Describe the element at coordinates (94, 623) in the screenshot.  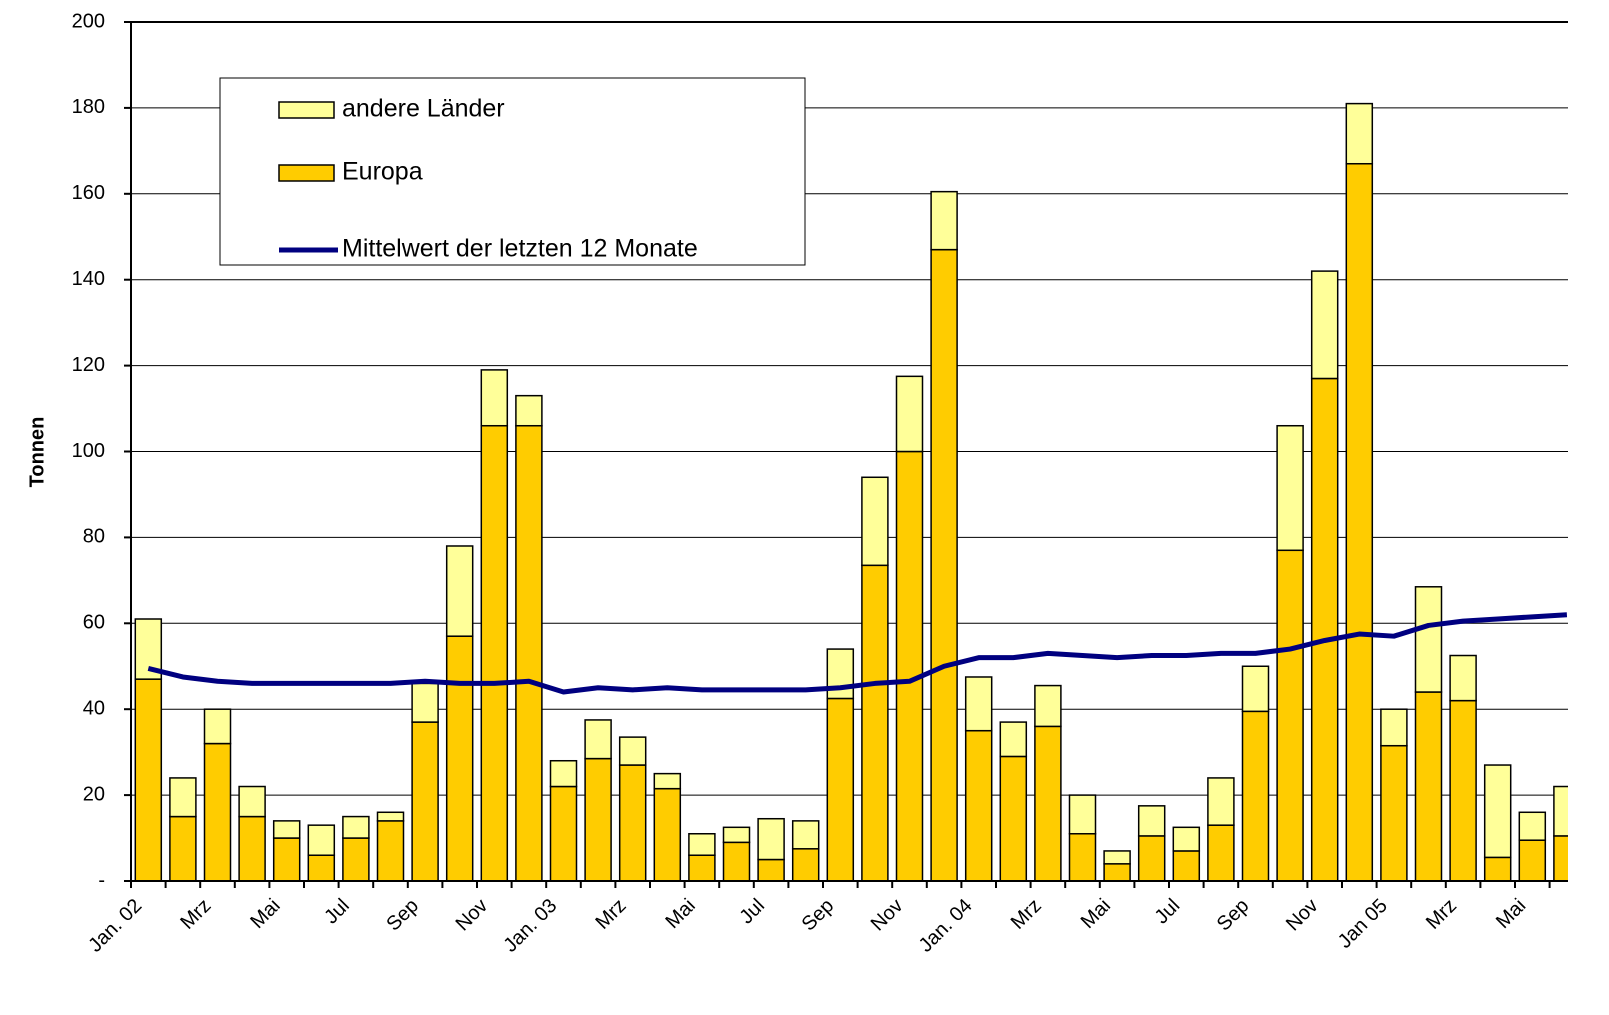
I see `y-tick-label: 60` at that location.